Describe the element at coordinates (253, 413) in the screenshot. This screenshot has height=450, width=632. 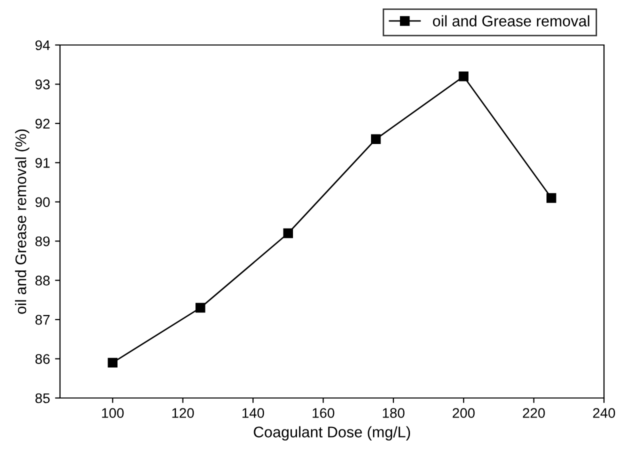
I see `x-tick-label: 140` at that location.